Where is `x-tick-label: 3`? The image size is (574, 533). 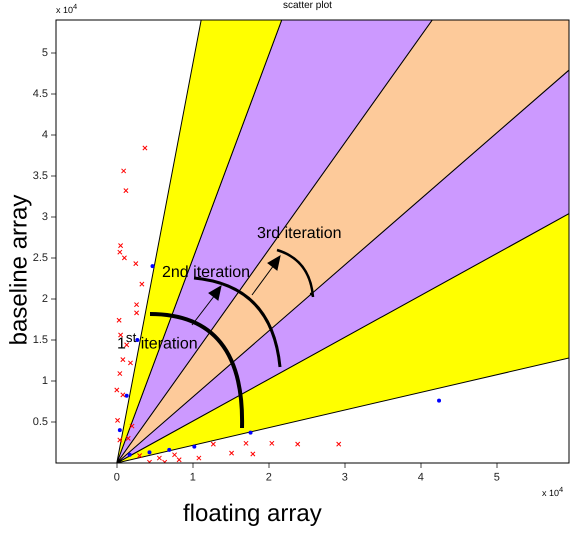
x-tick-label: 3 is located at coordinates (345, 478).